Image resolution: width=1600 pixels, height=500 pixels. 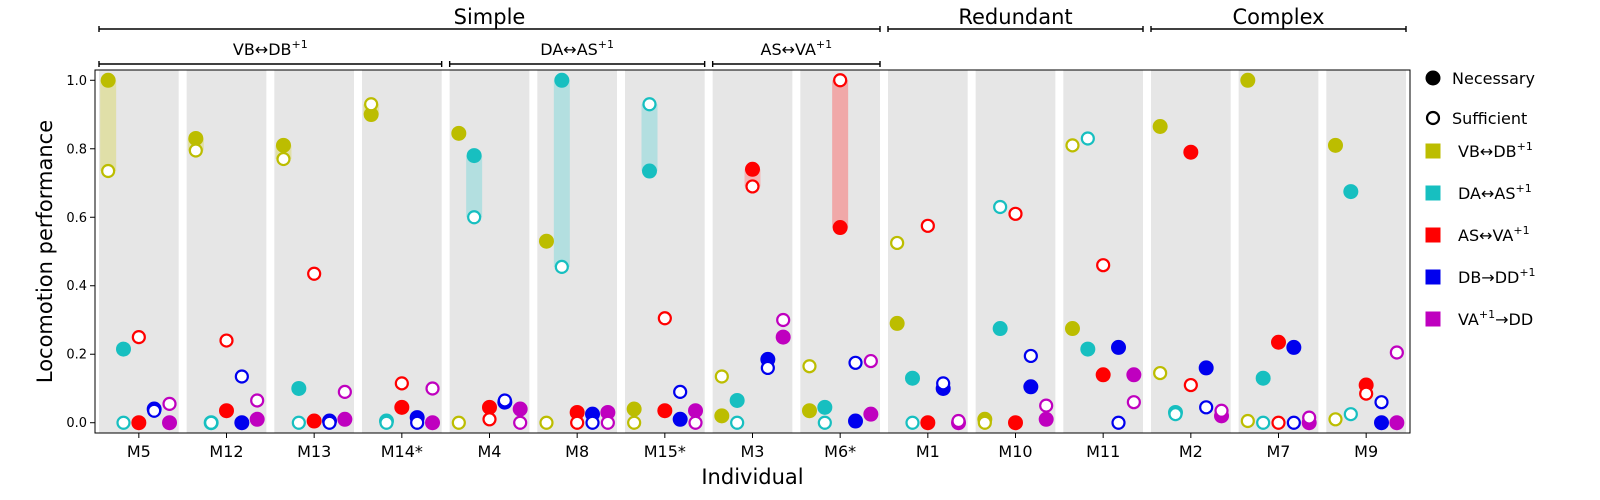 What do you see at coordinates (314, 451) in the screenshot?
I see `x-tick-label: M13` at bounding box center [314, 451].